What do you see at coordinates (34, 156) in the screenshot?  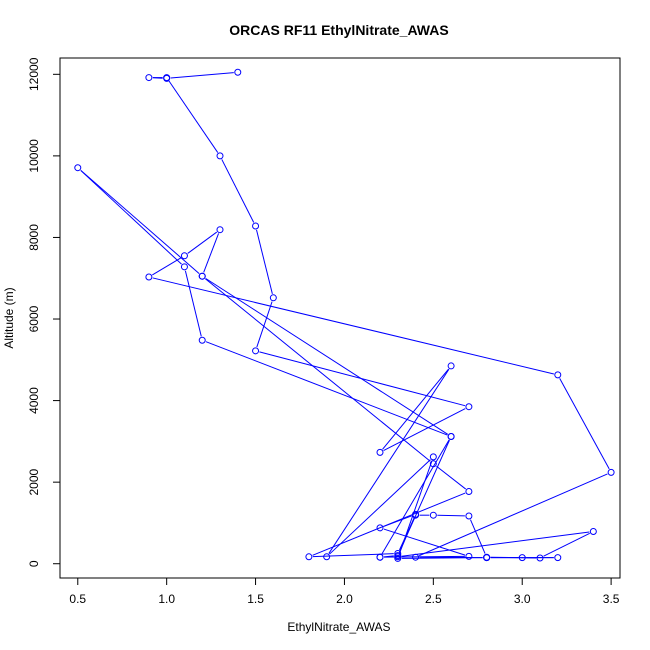 I see `y-tick-label: 10000` at bounding box center [34, 156].